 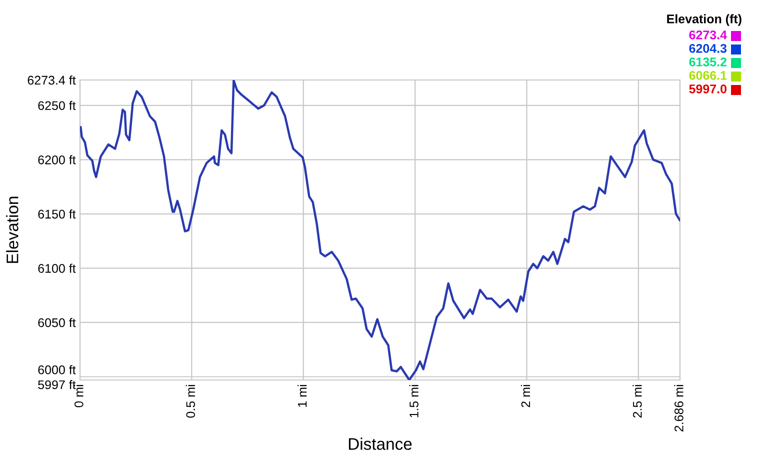 I want to click on color-bar-label: 6066.1, so click(x=708, y=75).